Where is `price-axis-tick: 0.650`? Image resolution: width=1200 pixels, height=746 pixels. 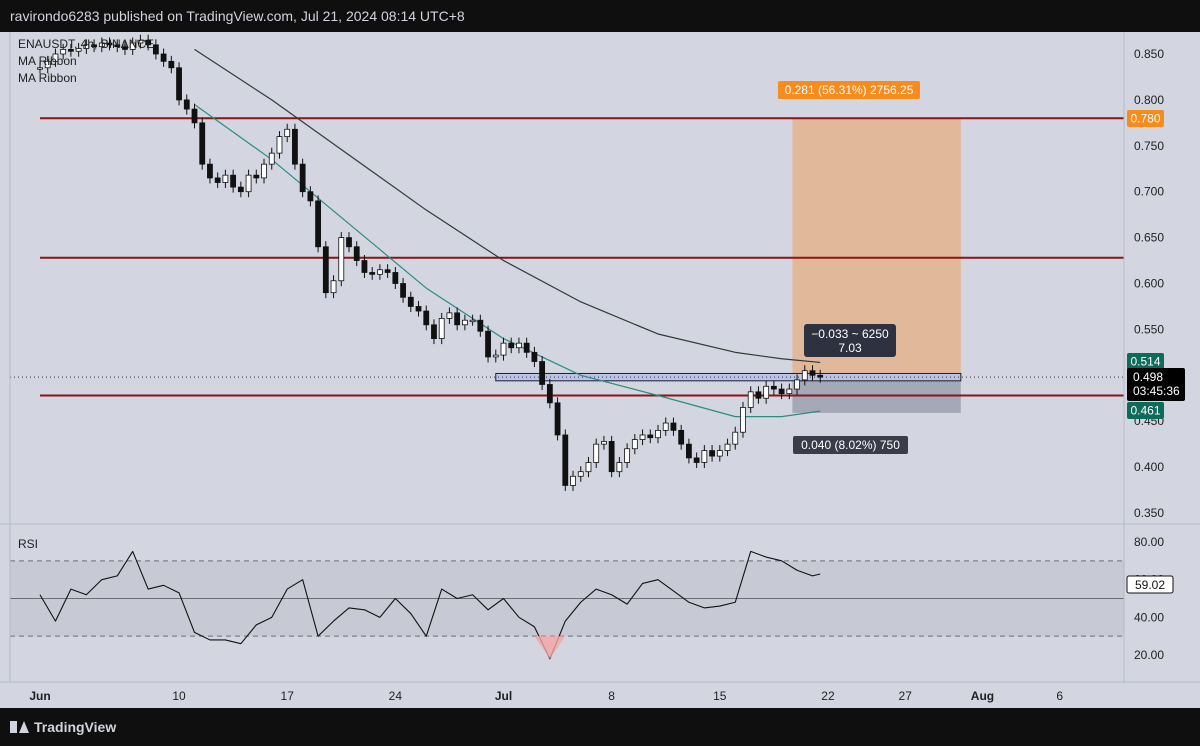
price-axis-tick: 0.650 is located at coordinates (1149, 238).